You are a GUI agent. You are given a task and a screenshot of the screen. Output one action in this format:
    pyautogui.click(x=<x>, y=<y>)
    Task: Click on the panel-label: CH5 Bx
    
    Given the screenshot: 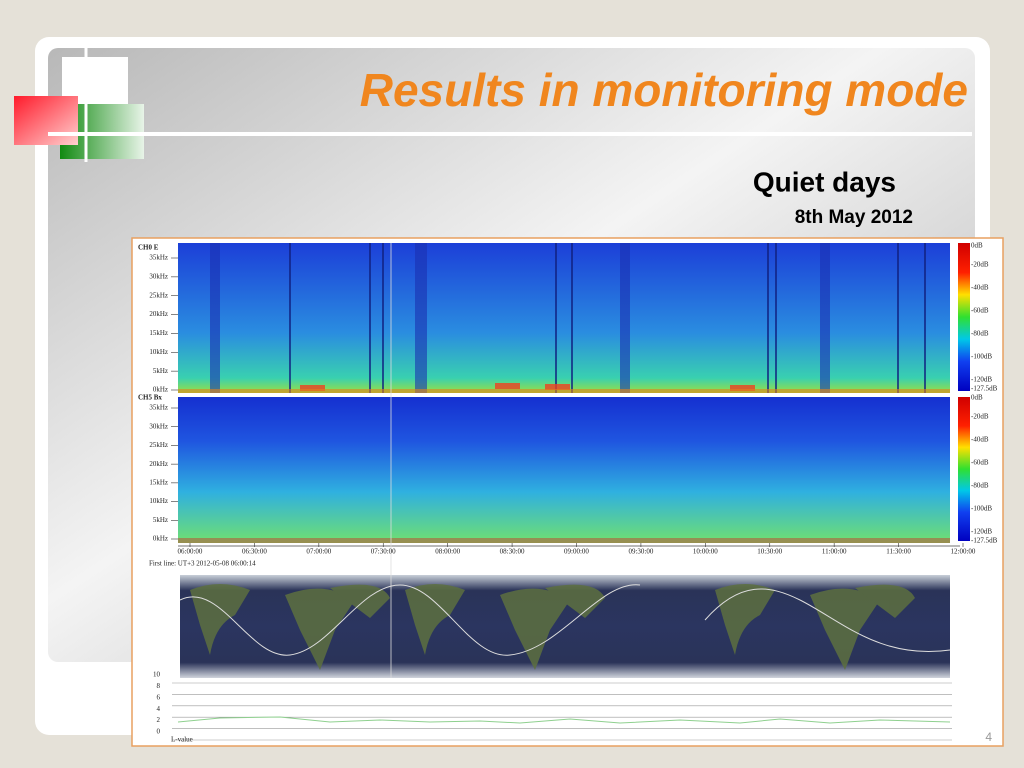 What is the action you would take?
    pyautogui.click(x=150, y=398)
    